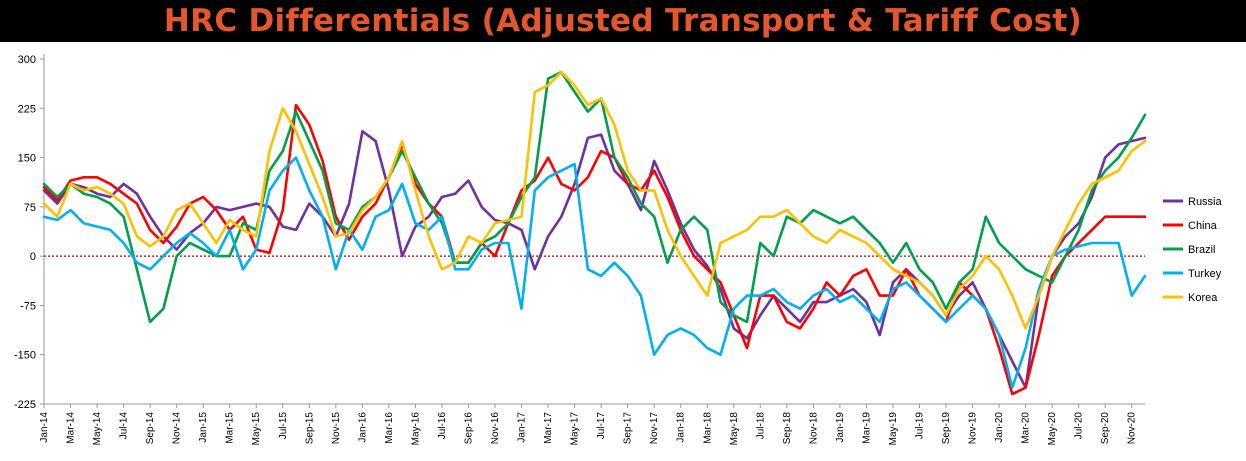 This screenshot has width=1246, height=461. Describe the element at coordinates (1202, 250) in the screenshot. I see `legend-label-brazil: Brazil` at that location.